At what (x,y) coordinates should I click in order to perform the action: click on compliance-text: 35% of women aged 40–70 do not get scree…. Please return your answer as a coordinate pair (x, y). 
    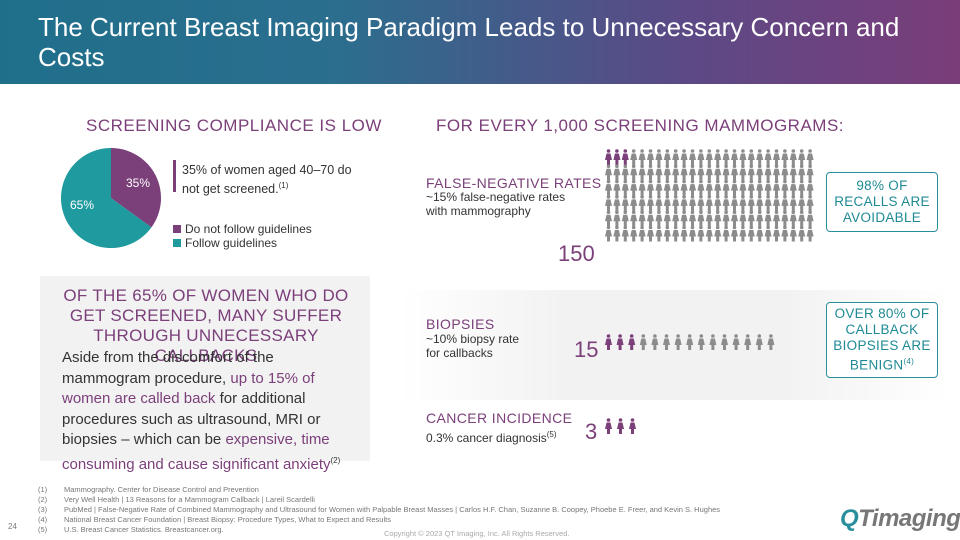
    Looking at the image, I should click on (267, 179).